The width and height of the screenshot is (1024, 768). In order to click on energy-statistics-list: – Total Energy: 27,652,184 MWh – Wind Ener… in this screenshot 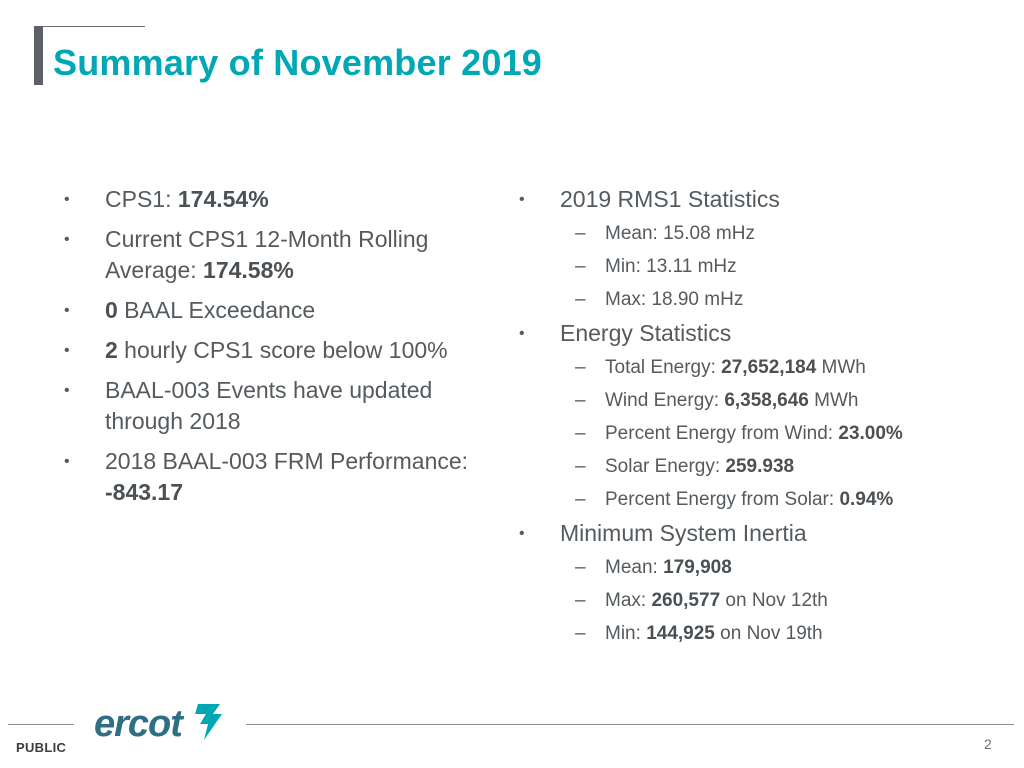, I will do `click(778, 433)`.